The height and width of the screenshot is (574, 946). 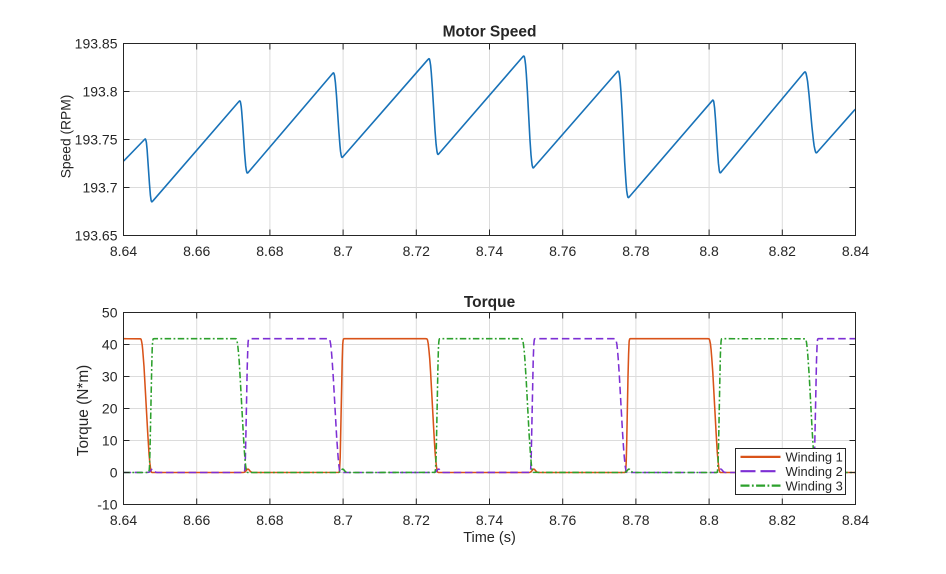 I want to click on svg-text: 193.85, so click(x=96, y=44).